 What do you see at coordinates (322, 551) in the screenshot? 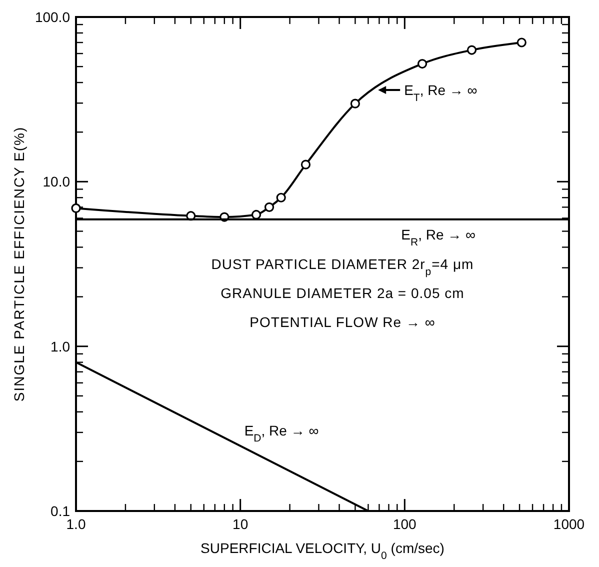
I see `x-axis-title: SUPERFICIAL VELOCITY, U$_{0}$ (cm/sec)` at bounding box center [322, 551].